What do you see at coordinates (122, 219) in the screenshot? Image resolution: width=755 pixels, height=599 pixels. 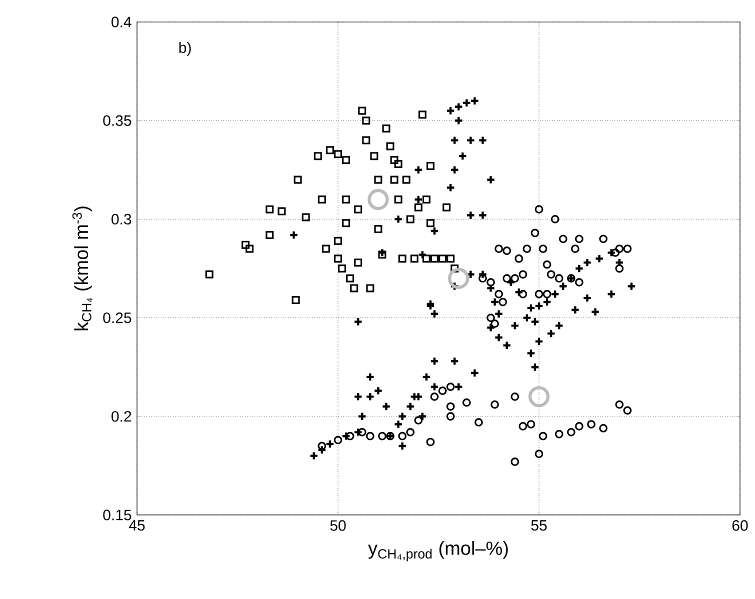 I see `y-tick-label: 0.3` at bounding box center [122, 219].